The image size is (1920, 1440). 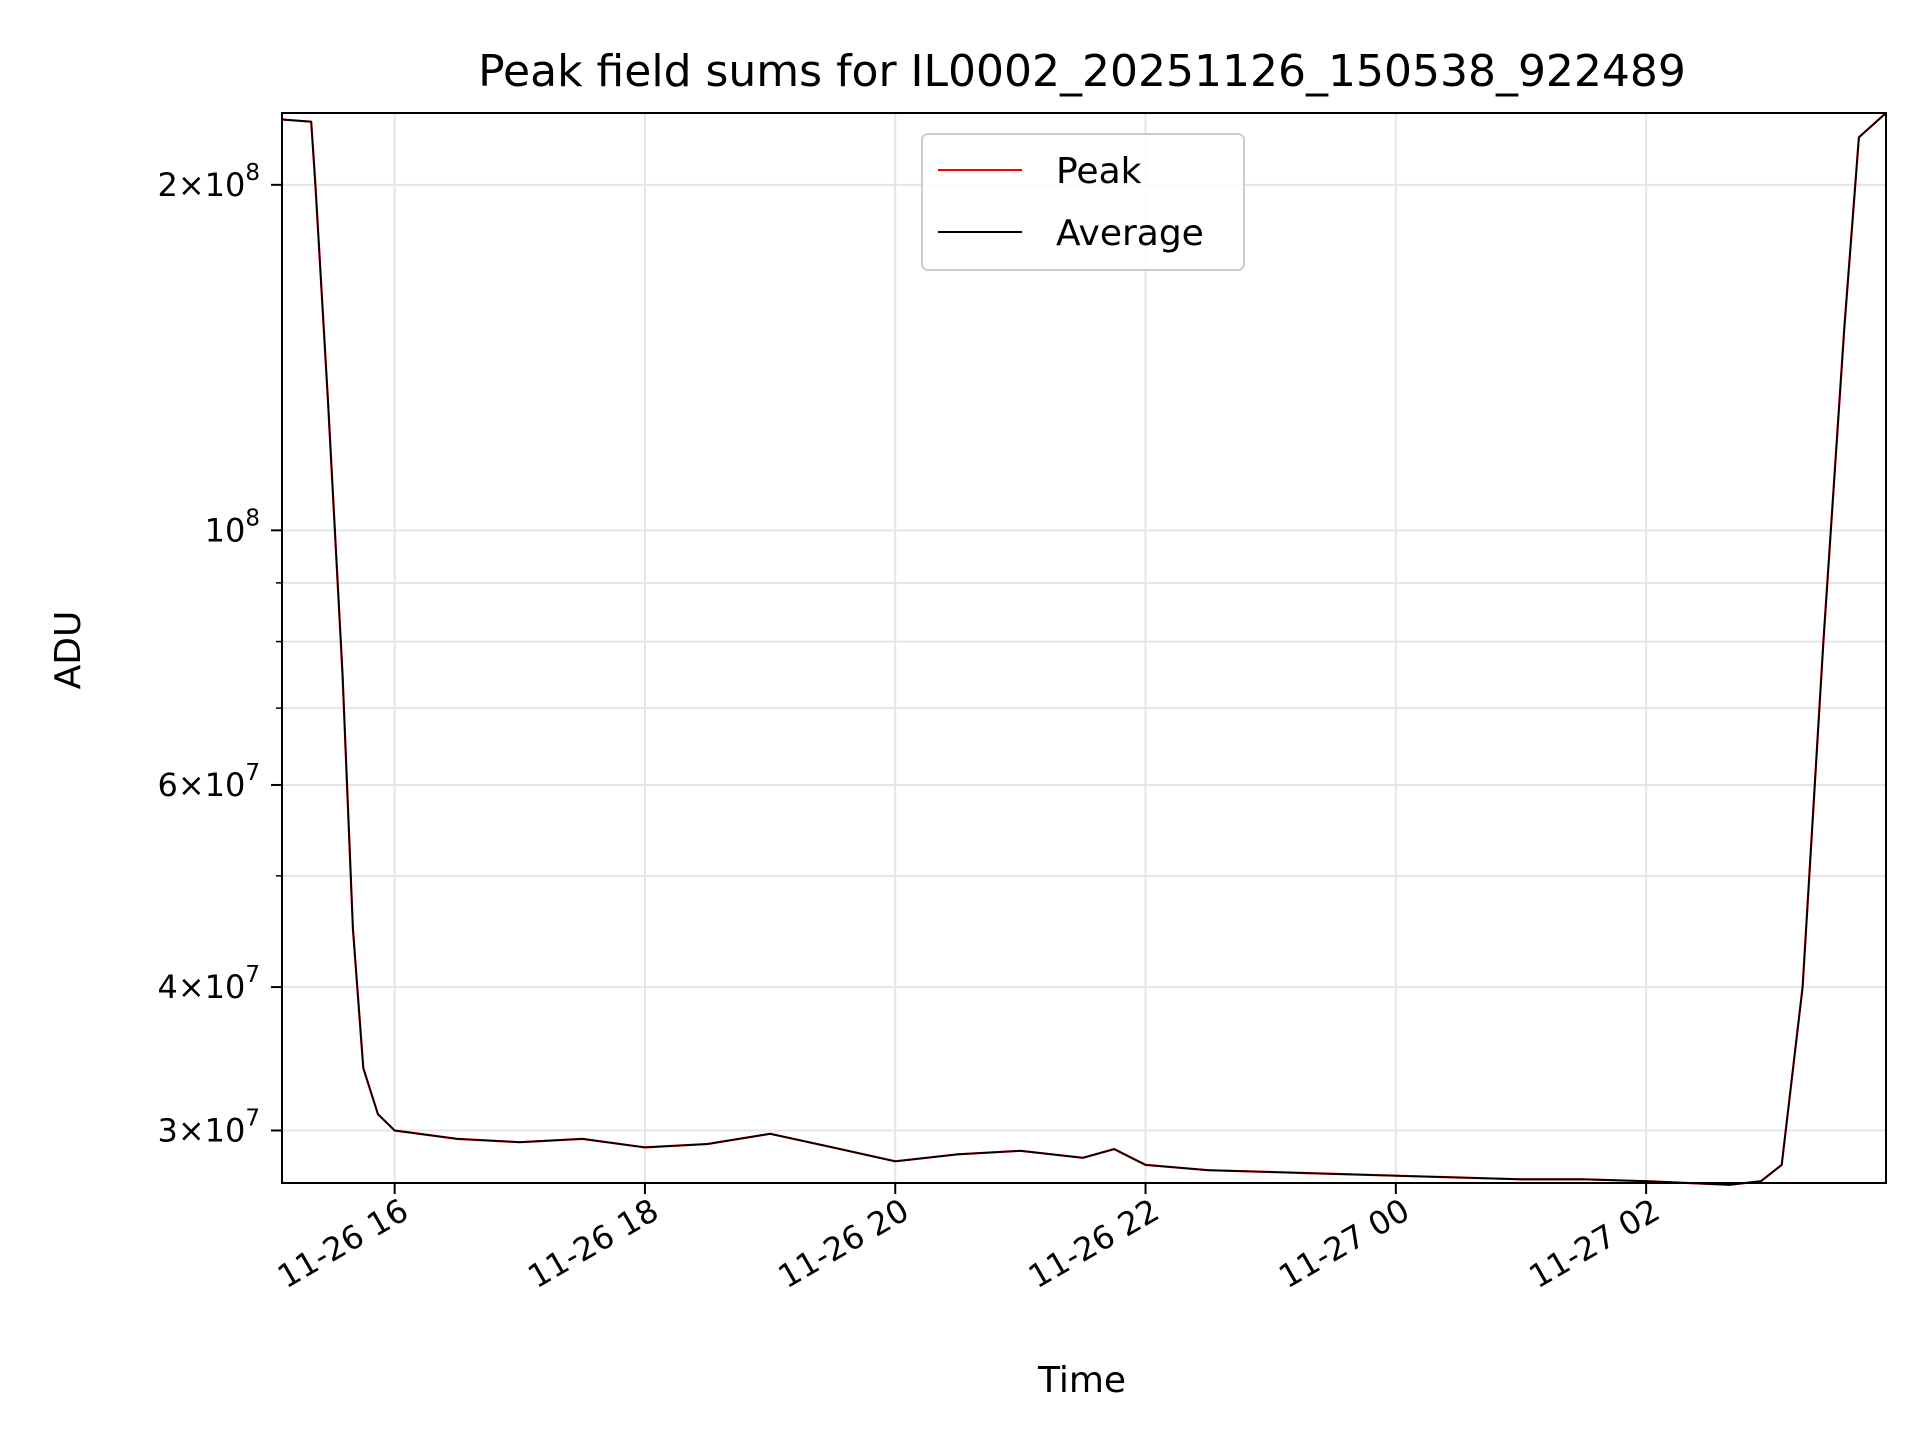 What do you see at coordinates (68, 650) in the screenshot?
I see `y-axis-label: ADU` at bounding box center [68, 650].